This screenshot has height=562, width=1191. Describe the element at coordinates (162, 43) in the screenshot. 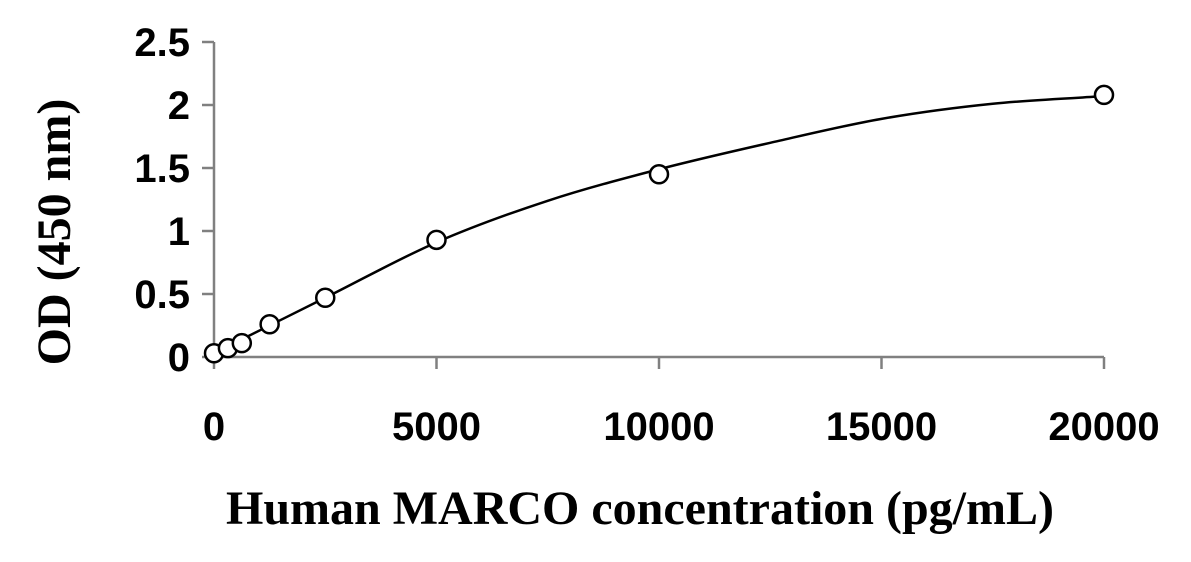

I see `y-tick-label: 2.5` at that location.